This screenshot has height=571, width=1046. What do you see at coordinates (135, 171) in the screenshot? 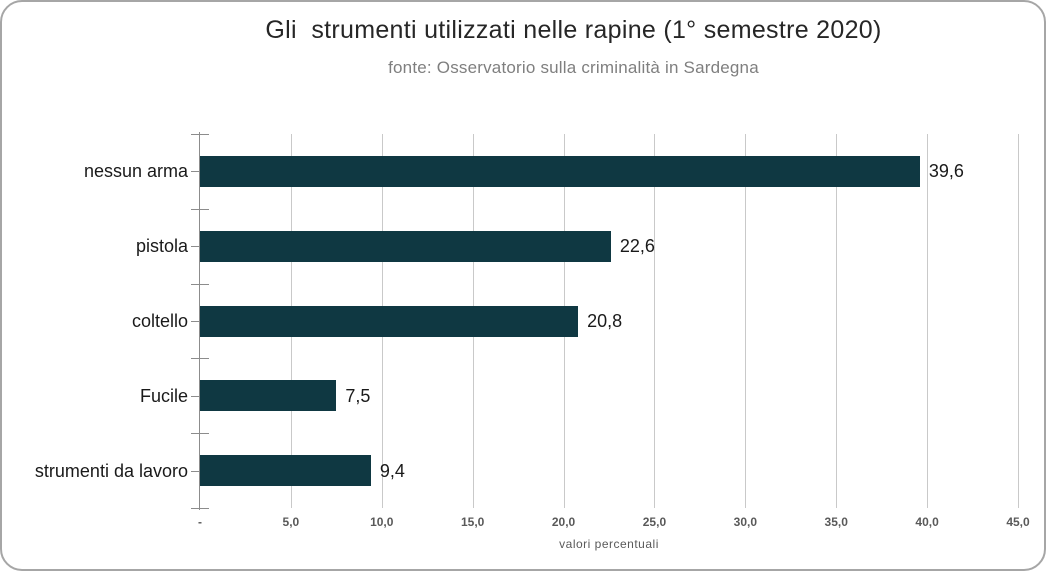
I see `category-label: nessun arma` at bounding box center [135, 171].